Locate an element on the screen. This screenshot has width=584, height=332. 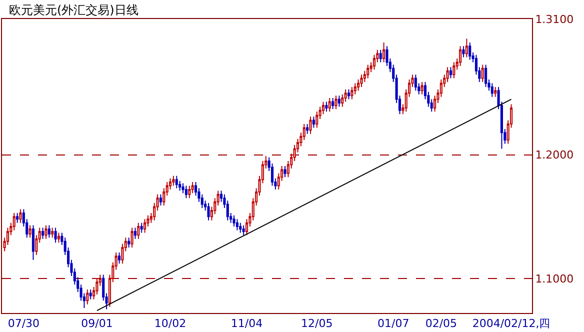
y-tick-label: 1.1000 is located at coordinates (554, 279).